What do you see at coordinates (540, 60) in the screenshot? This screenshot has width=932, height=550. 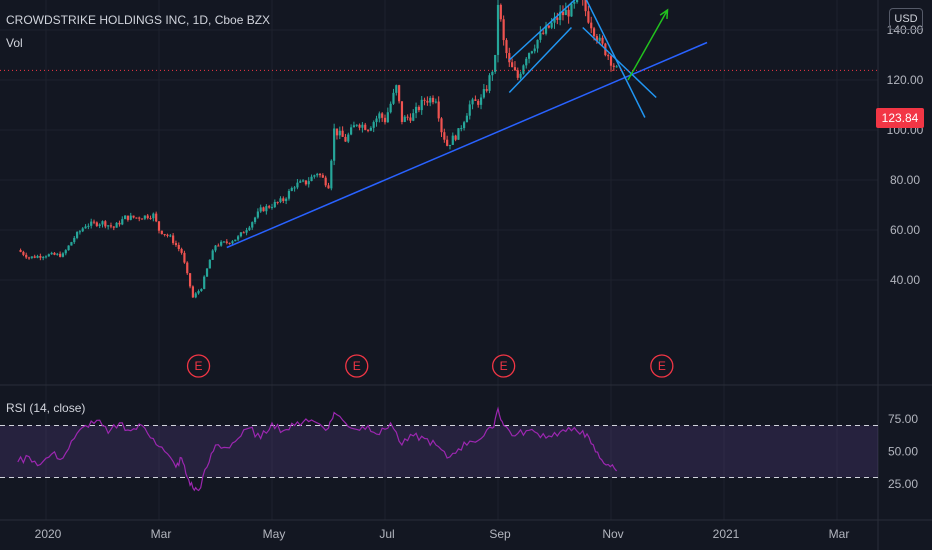 I see `channel-line` at bounding box center [540, 60].